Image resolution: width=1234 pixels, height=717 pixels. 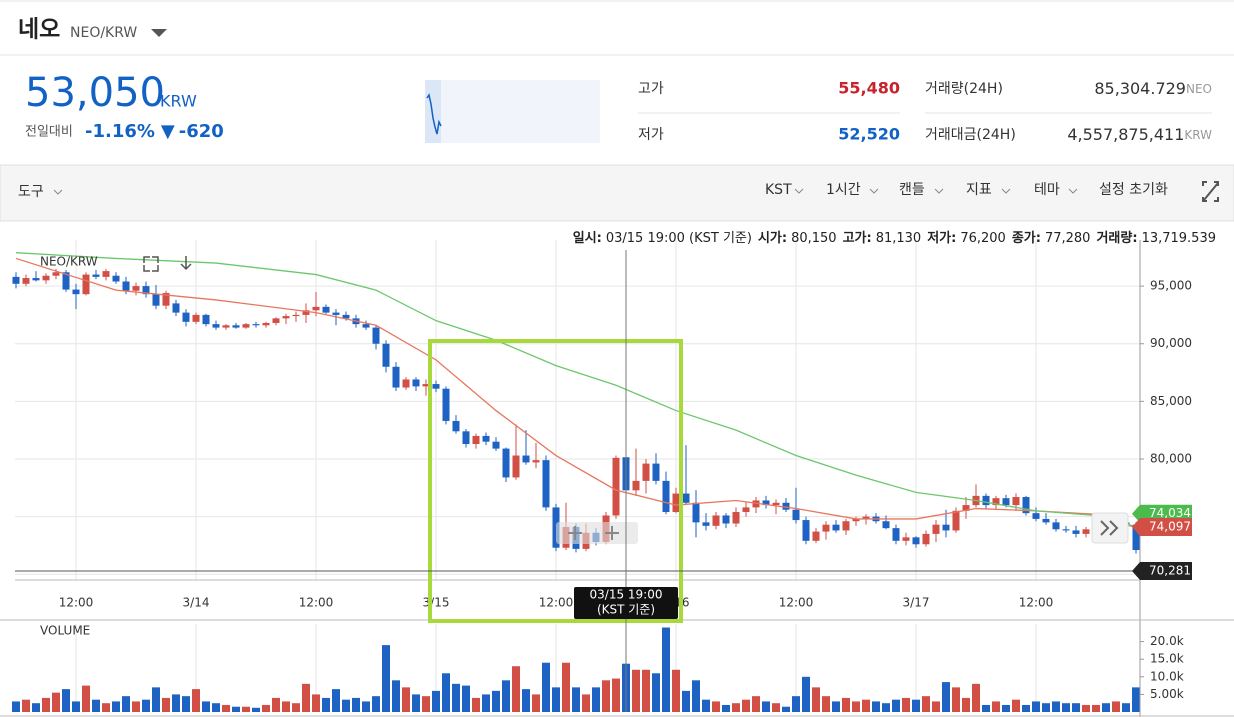 I want to click on toolbar-item: 테마, so click(x=1047, y=190).